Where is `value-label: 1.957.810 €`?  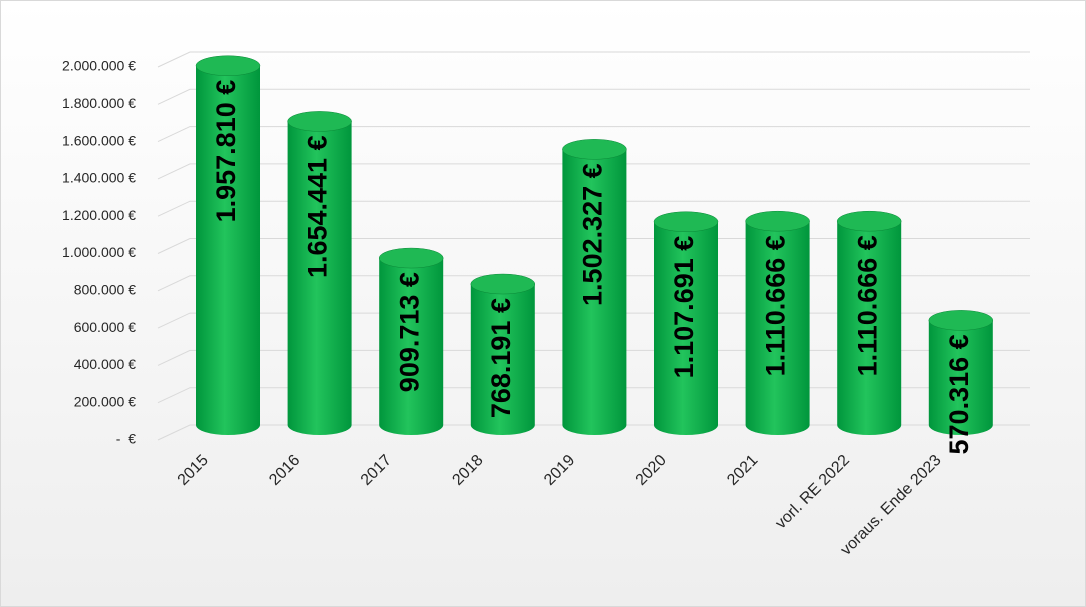
value-label: 1.957.810 € is located at coordinates (226, 151).